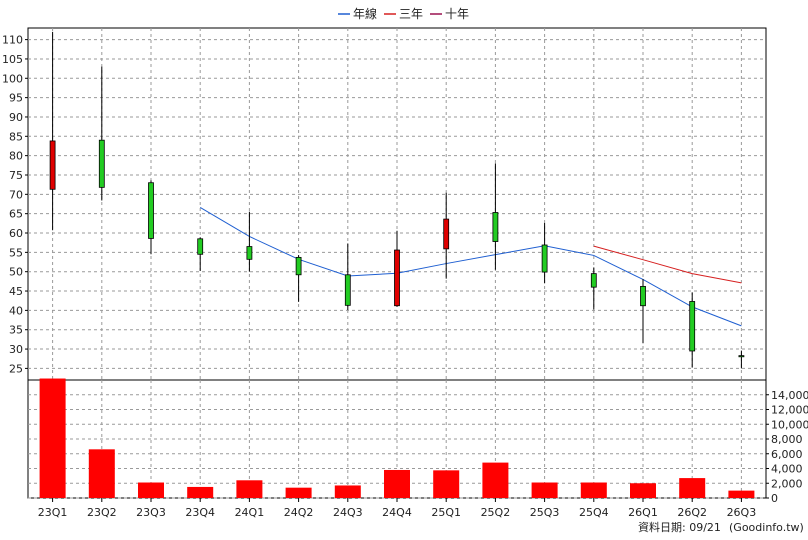 The height and width of the screenshot is (540, 808). Describe the element at coordinates (692, 512) in the screenshot. I see `x-tick-label: 26Q2` at that location.